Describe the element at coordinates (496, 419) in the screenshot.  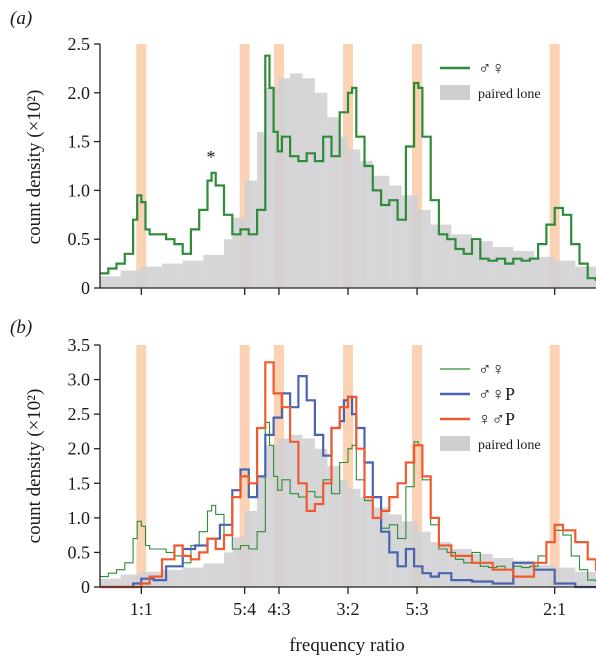
I see `panel-b-legend-label-2: ♀♂P` at that location.